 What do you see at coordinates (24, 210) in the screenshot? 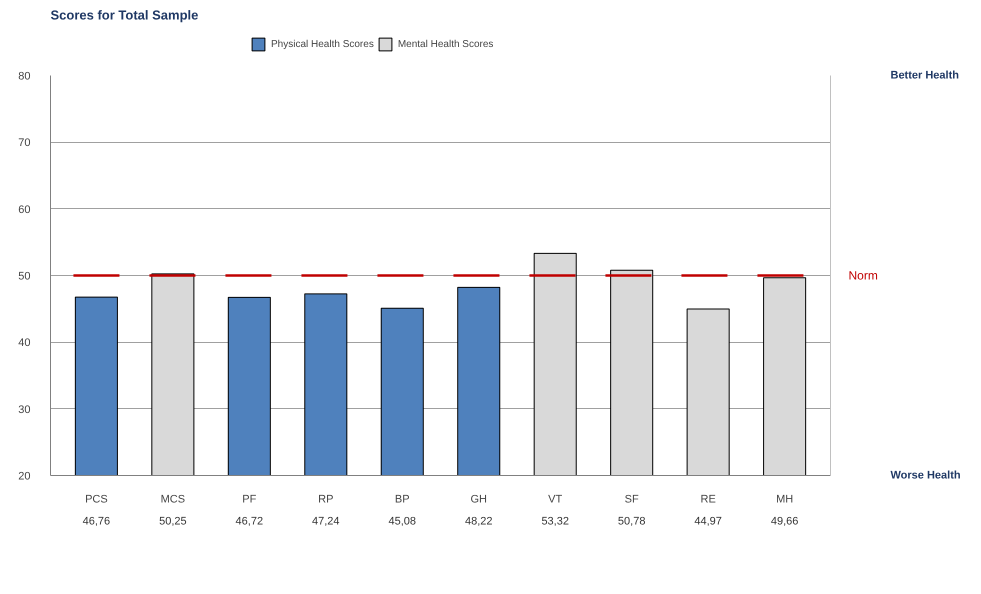
I see `y-tick-label: 60` at bounding box center [24, 210].